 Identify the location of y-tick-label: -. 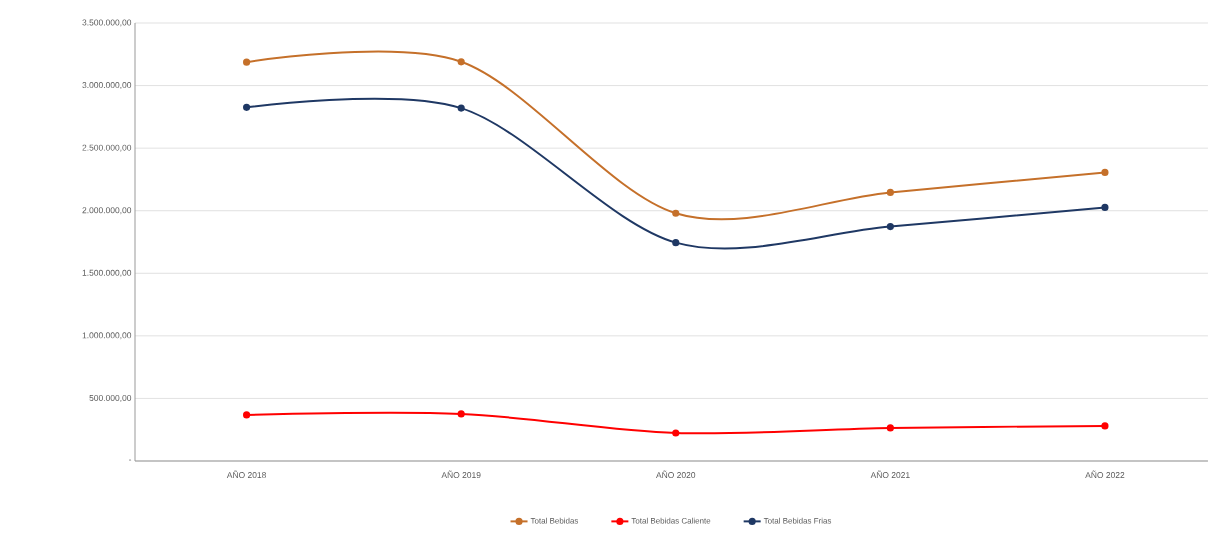
(130, 460).